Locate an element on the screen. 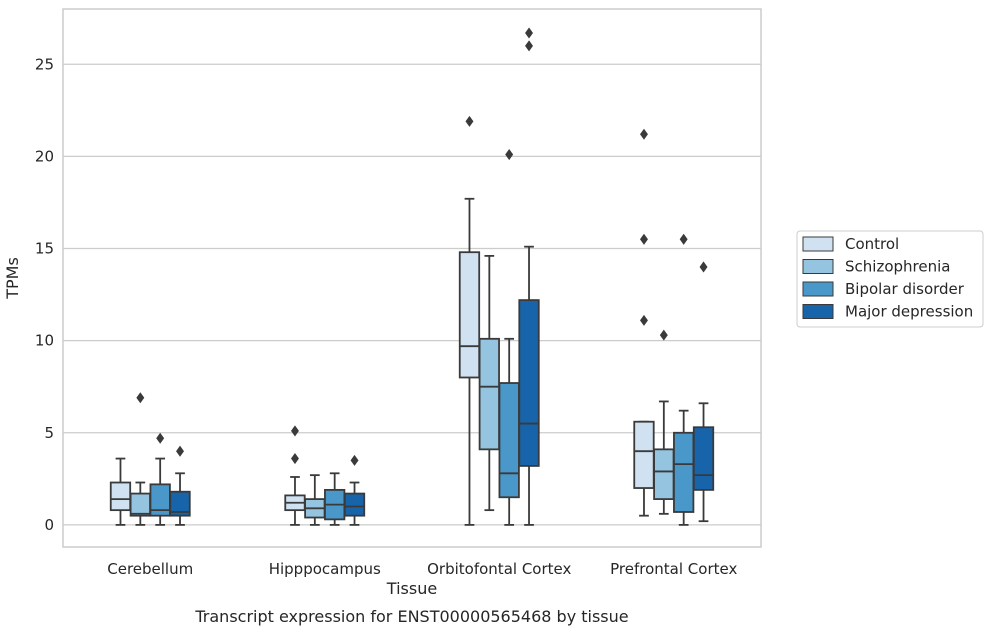 The width and height of the screenshot is (993, 634). x-tick-label: Cerebellum is located at coordinates (150, 569).